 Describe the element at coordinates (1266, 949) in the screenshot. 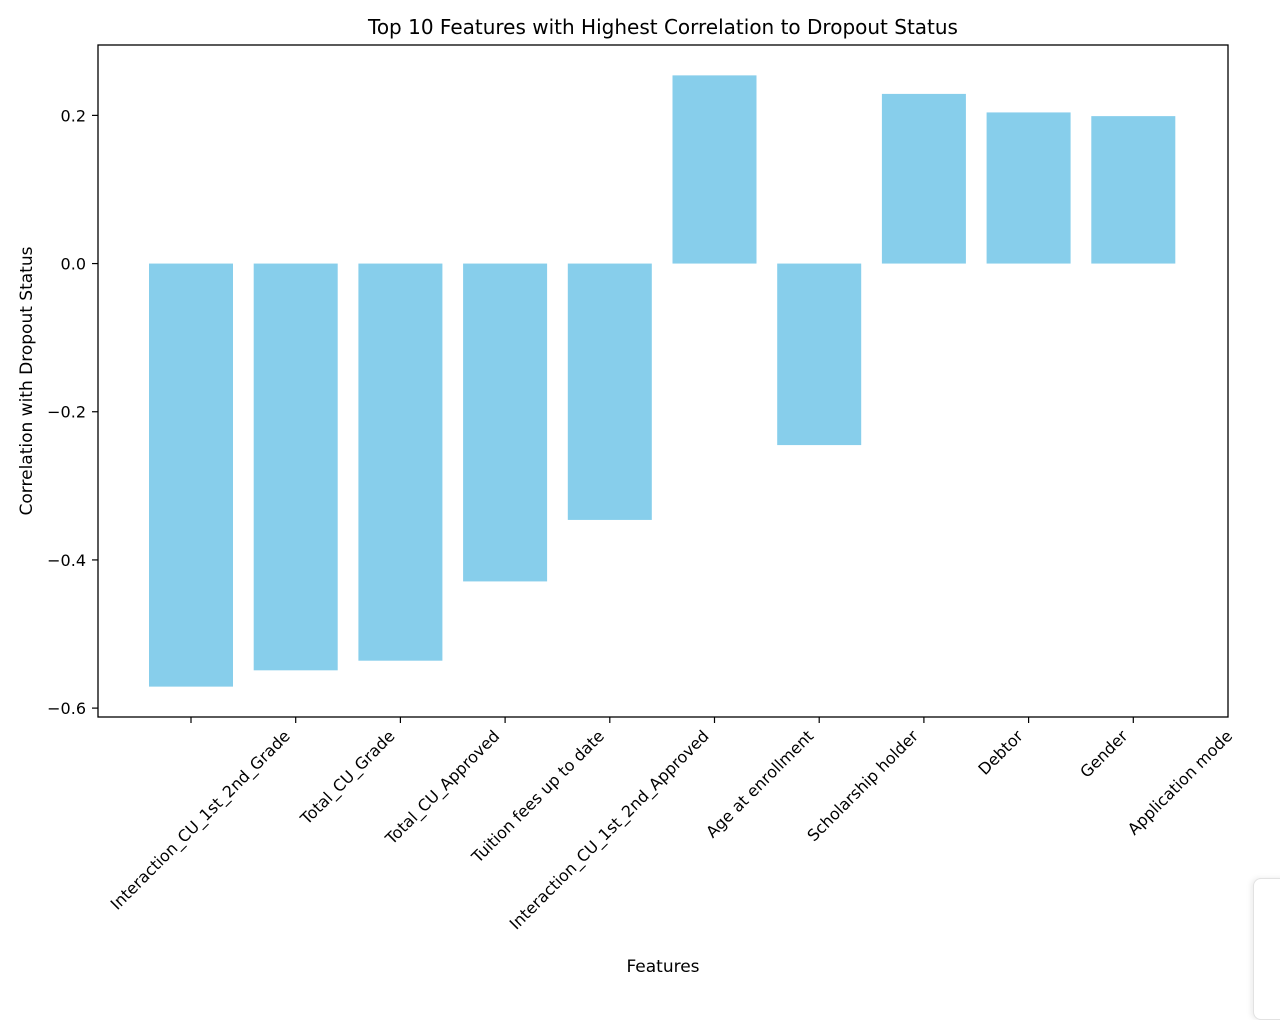

I see `side-panel-edge` at that location.